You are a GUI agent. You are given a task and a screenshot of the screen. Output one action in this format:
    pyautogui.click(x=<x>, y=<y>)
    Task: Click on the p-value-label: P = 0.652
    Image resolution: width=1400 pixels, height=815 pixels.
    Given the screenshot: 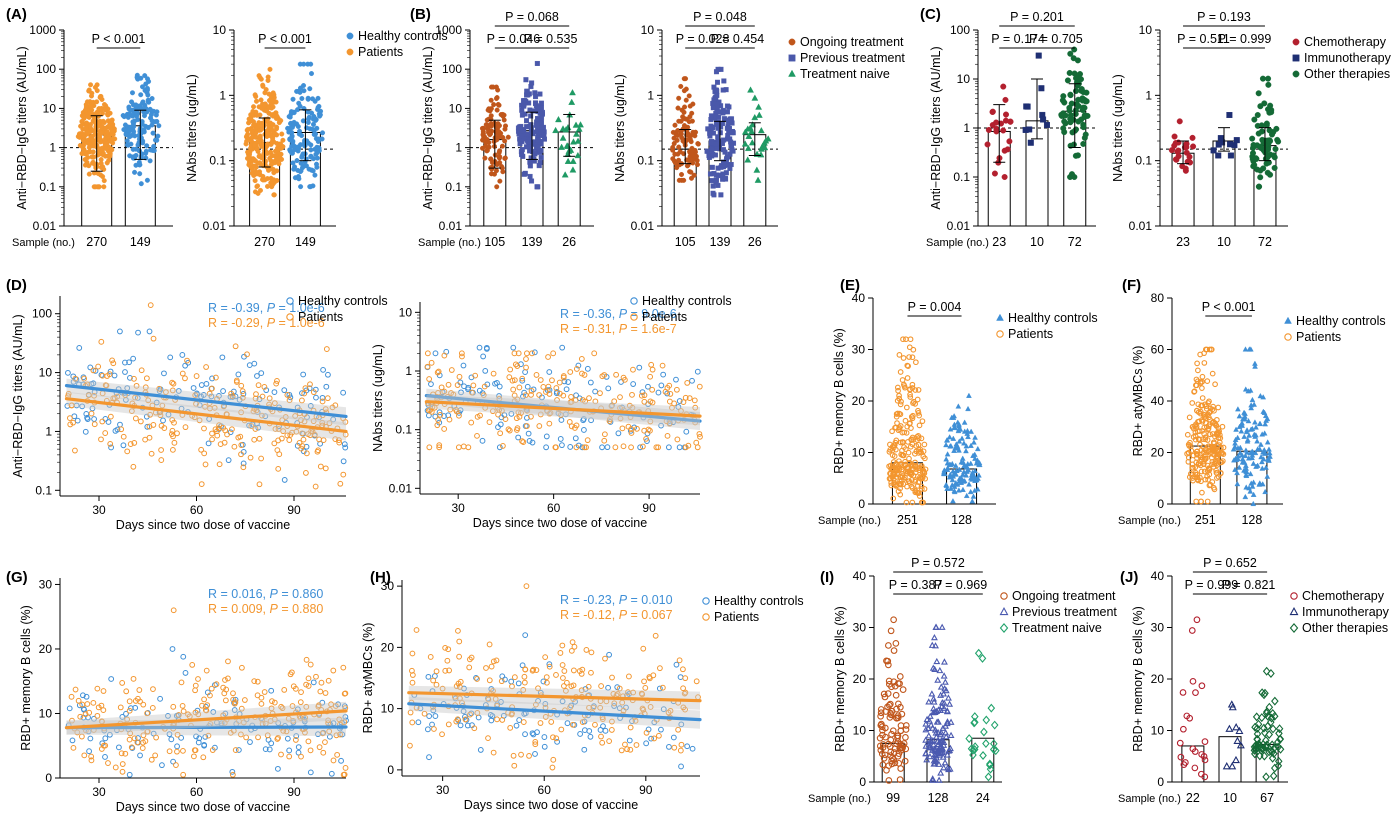 What is the action you would take?
    pyautogui.click(x=1230, y=563)
    